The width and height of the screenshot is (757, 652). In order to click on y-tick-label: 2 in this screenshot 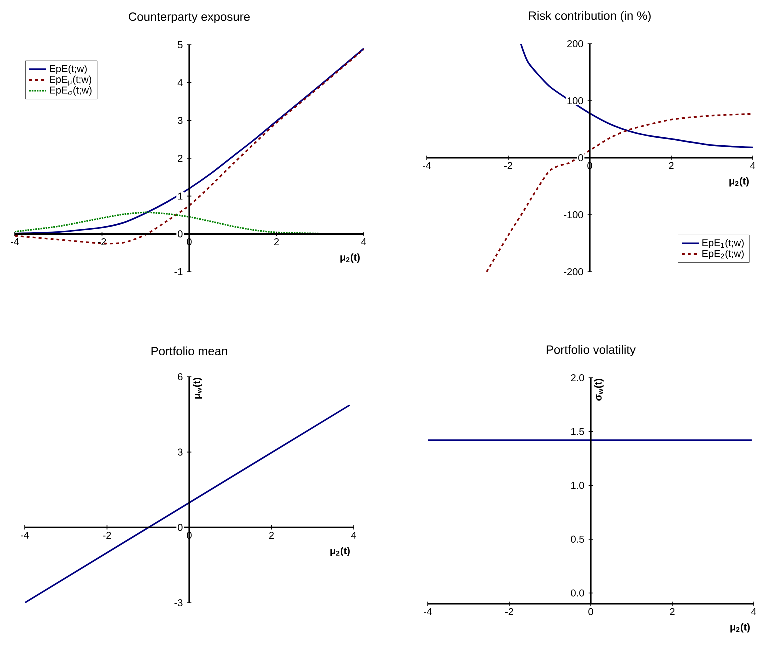, I will do `click(180, 158)`.